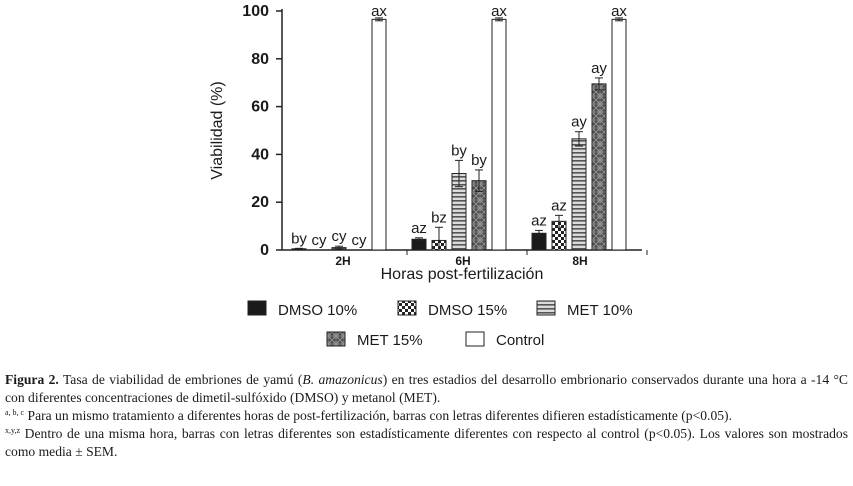 This screenshot has width=853, height=486. What do you see at coordinates (462, 261) in the screenshot?
I see `x-tick-label: 6H` at bounding box center [462, 261].